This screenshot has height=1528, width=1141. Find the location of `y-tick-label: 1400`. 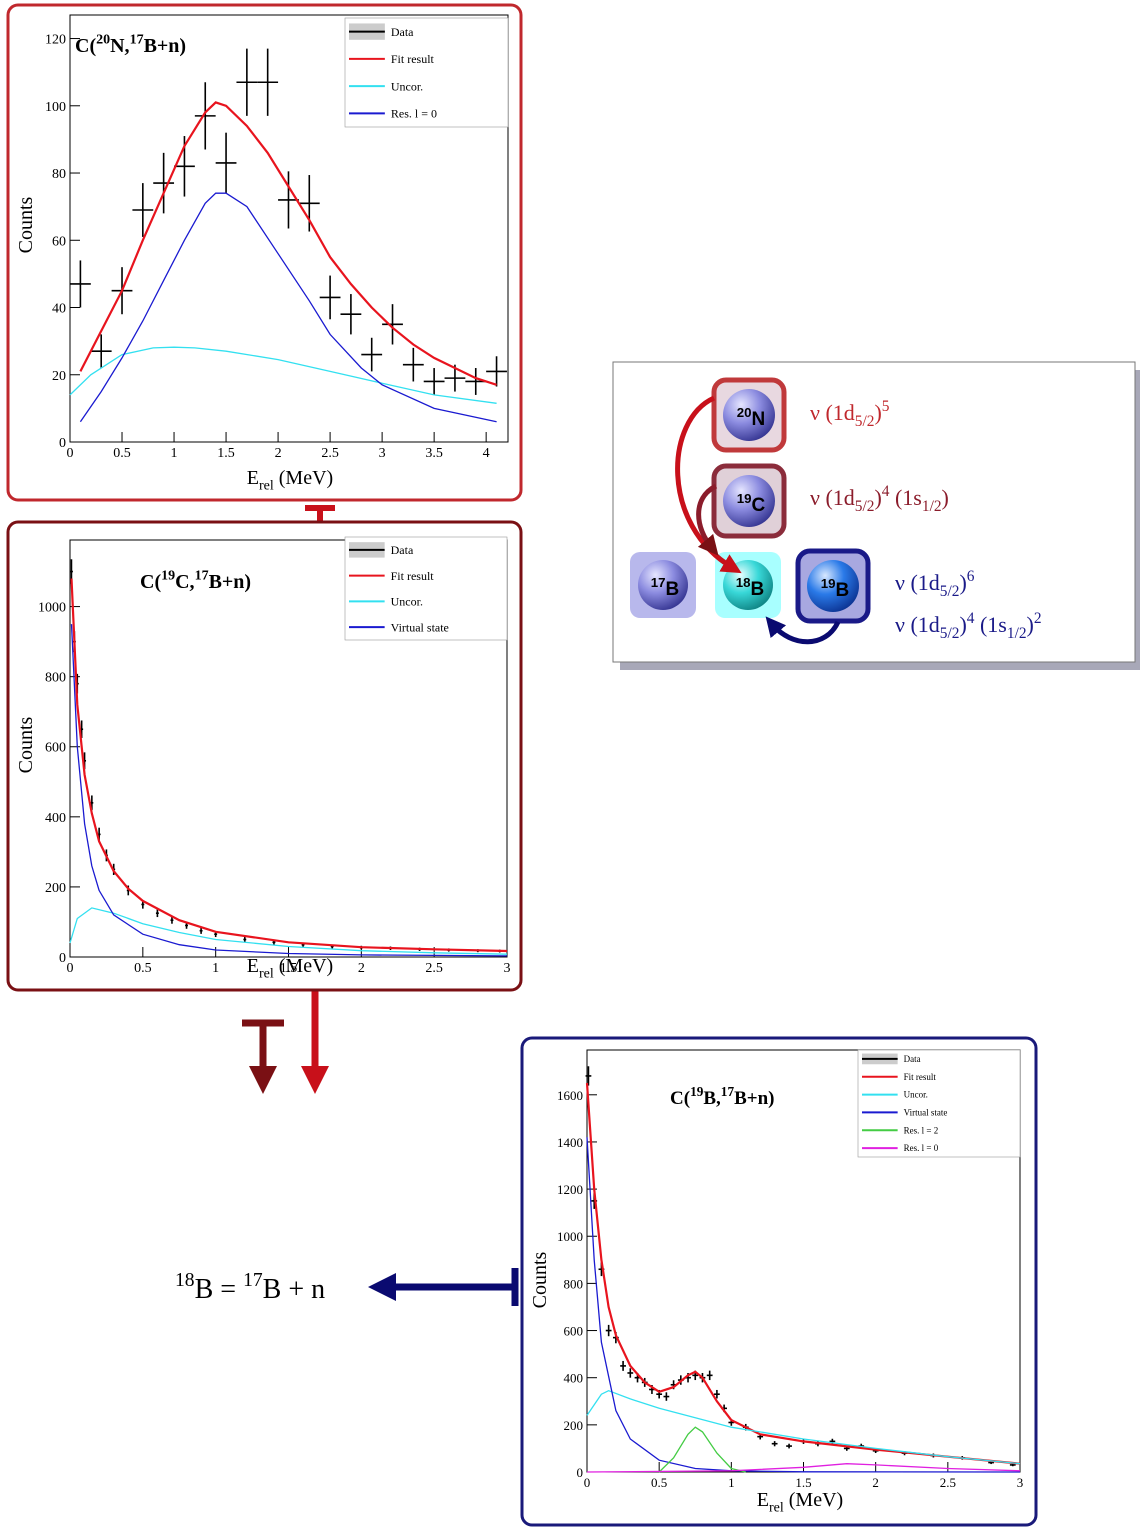

y-tick-label: 1400 is located at coordinates (570, 1142).